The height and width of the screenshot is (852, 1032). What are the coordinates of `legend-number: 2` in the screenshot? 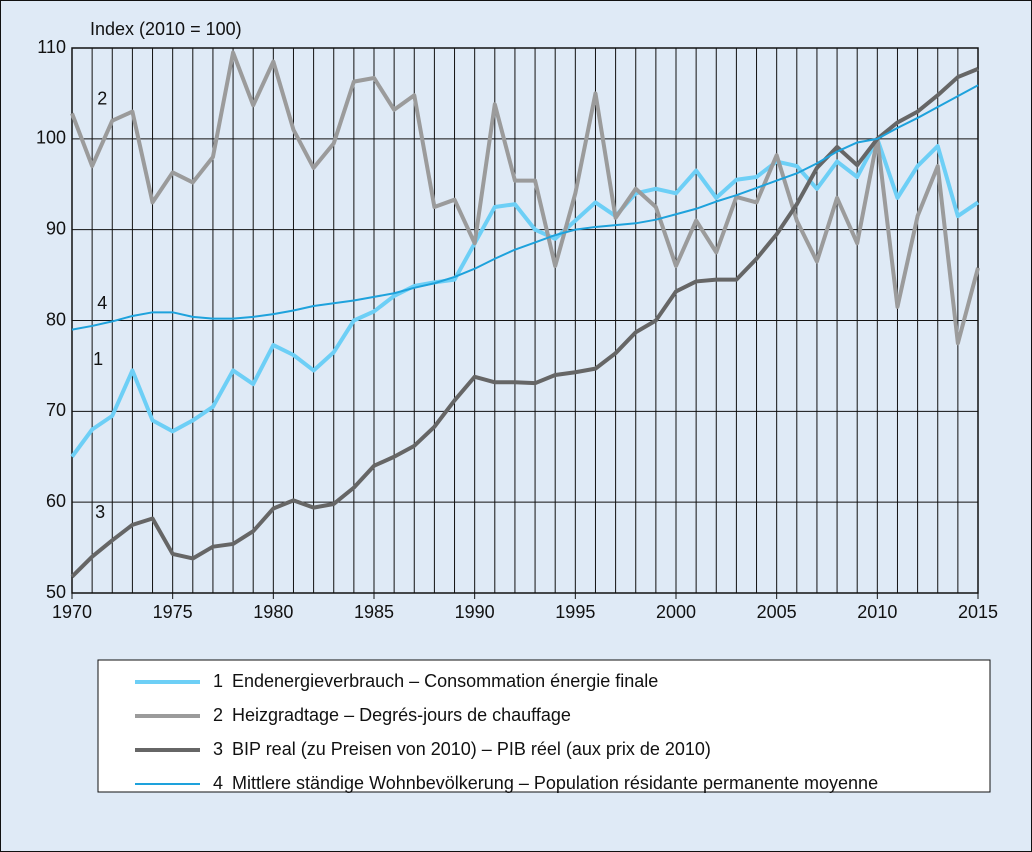 It's located at (218, 715).